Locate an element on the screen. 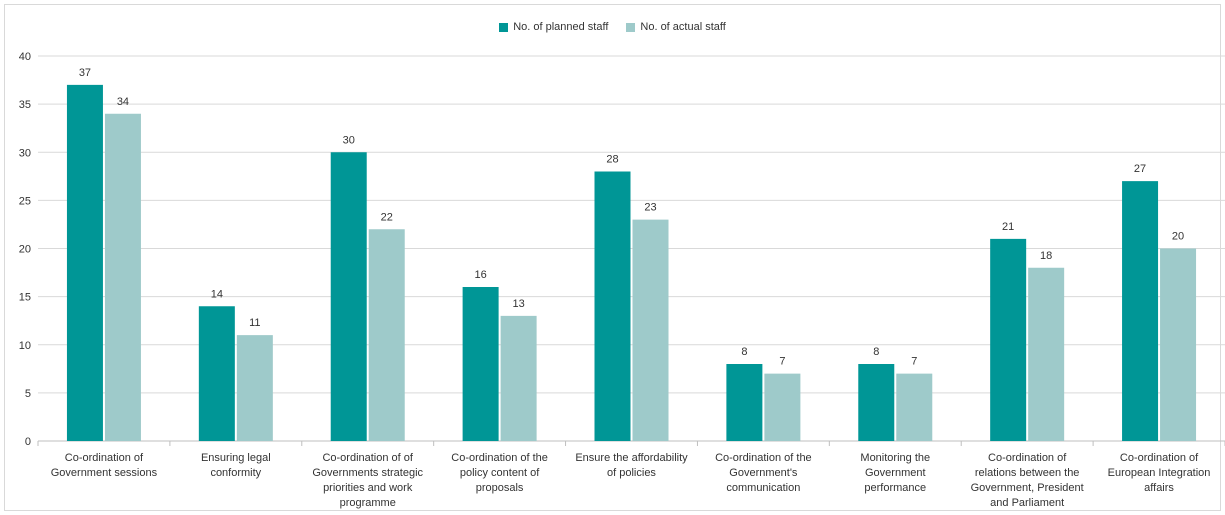 This screenshot has width=1225, height=515. legend-item-actual: No. of actual staff is located at coordinates (676, 27).